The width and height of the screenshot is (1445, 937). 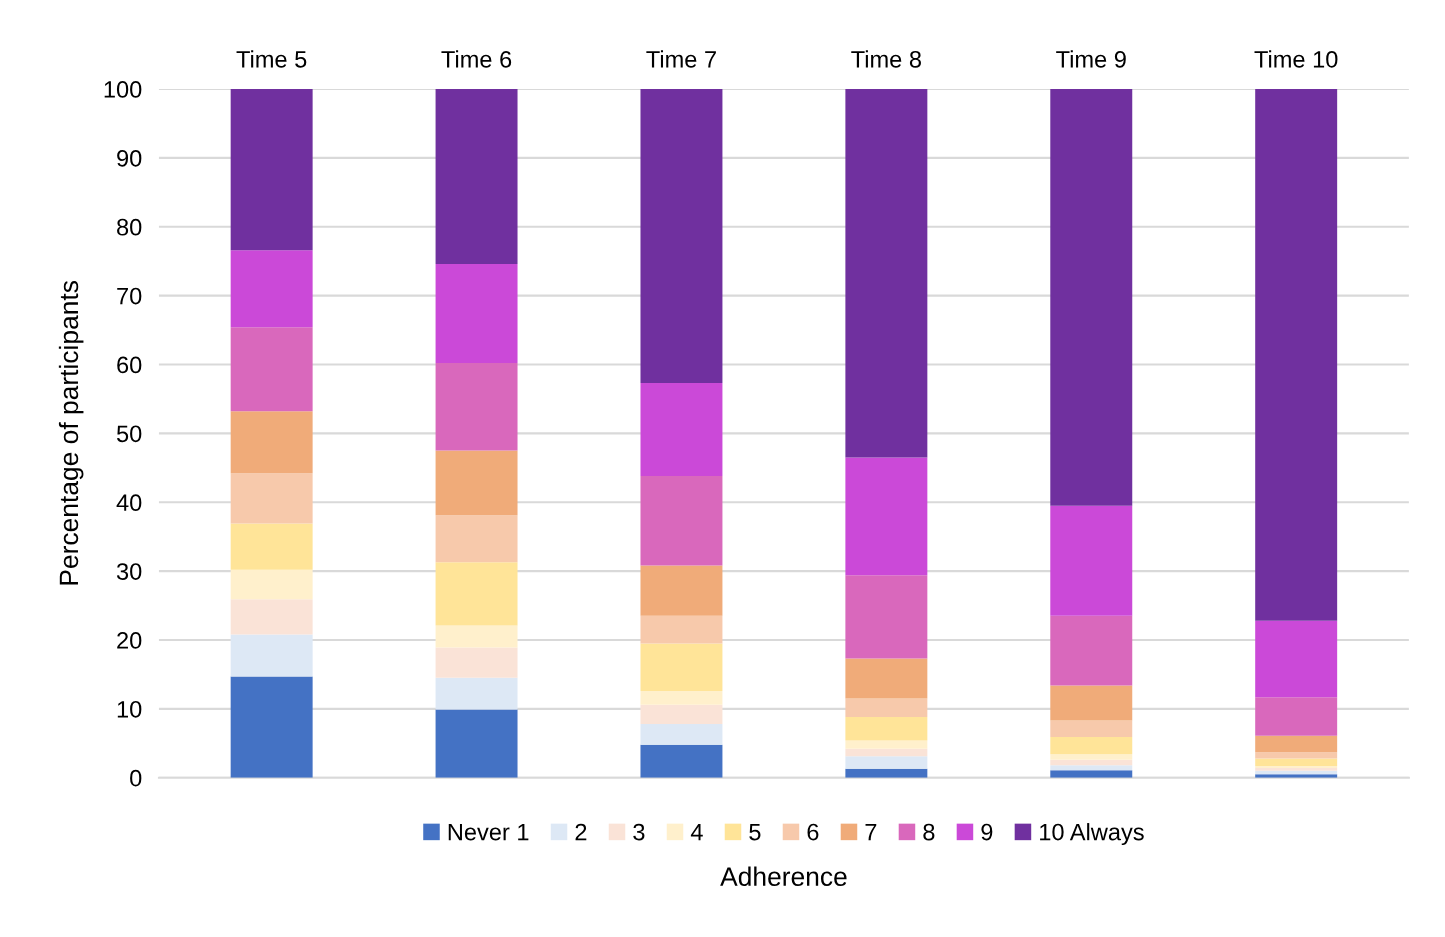 What do you see at coordinates (813, 832) in the screenshot?
I see `legend-label: 6` at bounding box center [813, 832].